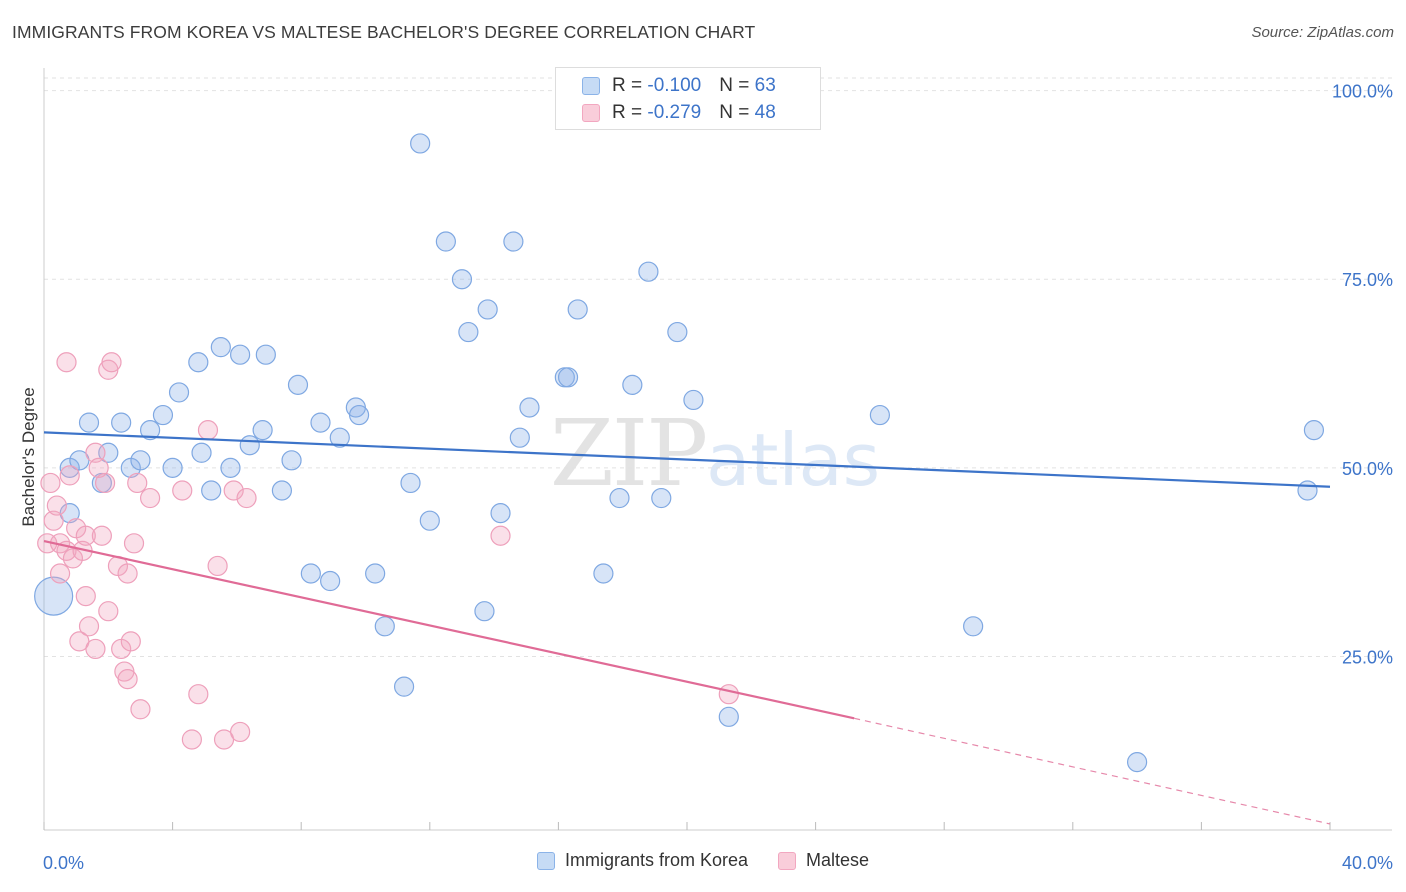  Describe the element at coordinates (63, 863) in the screenshot. I see `x-tick-label: 0.0%` at that location.